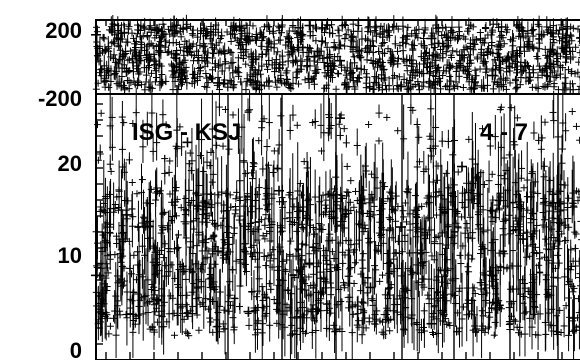 The height and width of the screenshot is (360, 580). Describe the element at coordinates (63, 30) in the screenshot. I see `top-ytick-200: 200` at that location.